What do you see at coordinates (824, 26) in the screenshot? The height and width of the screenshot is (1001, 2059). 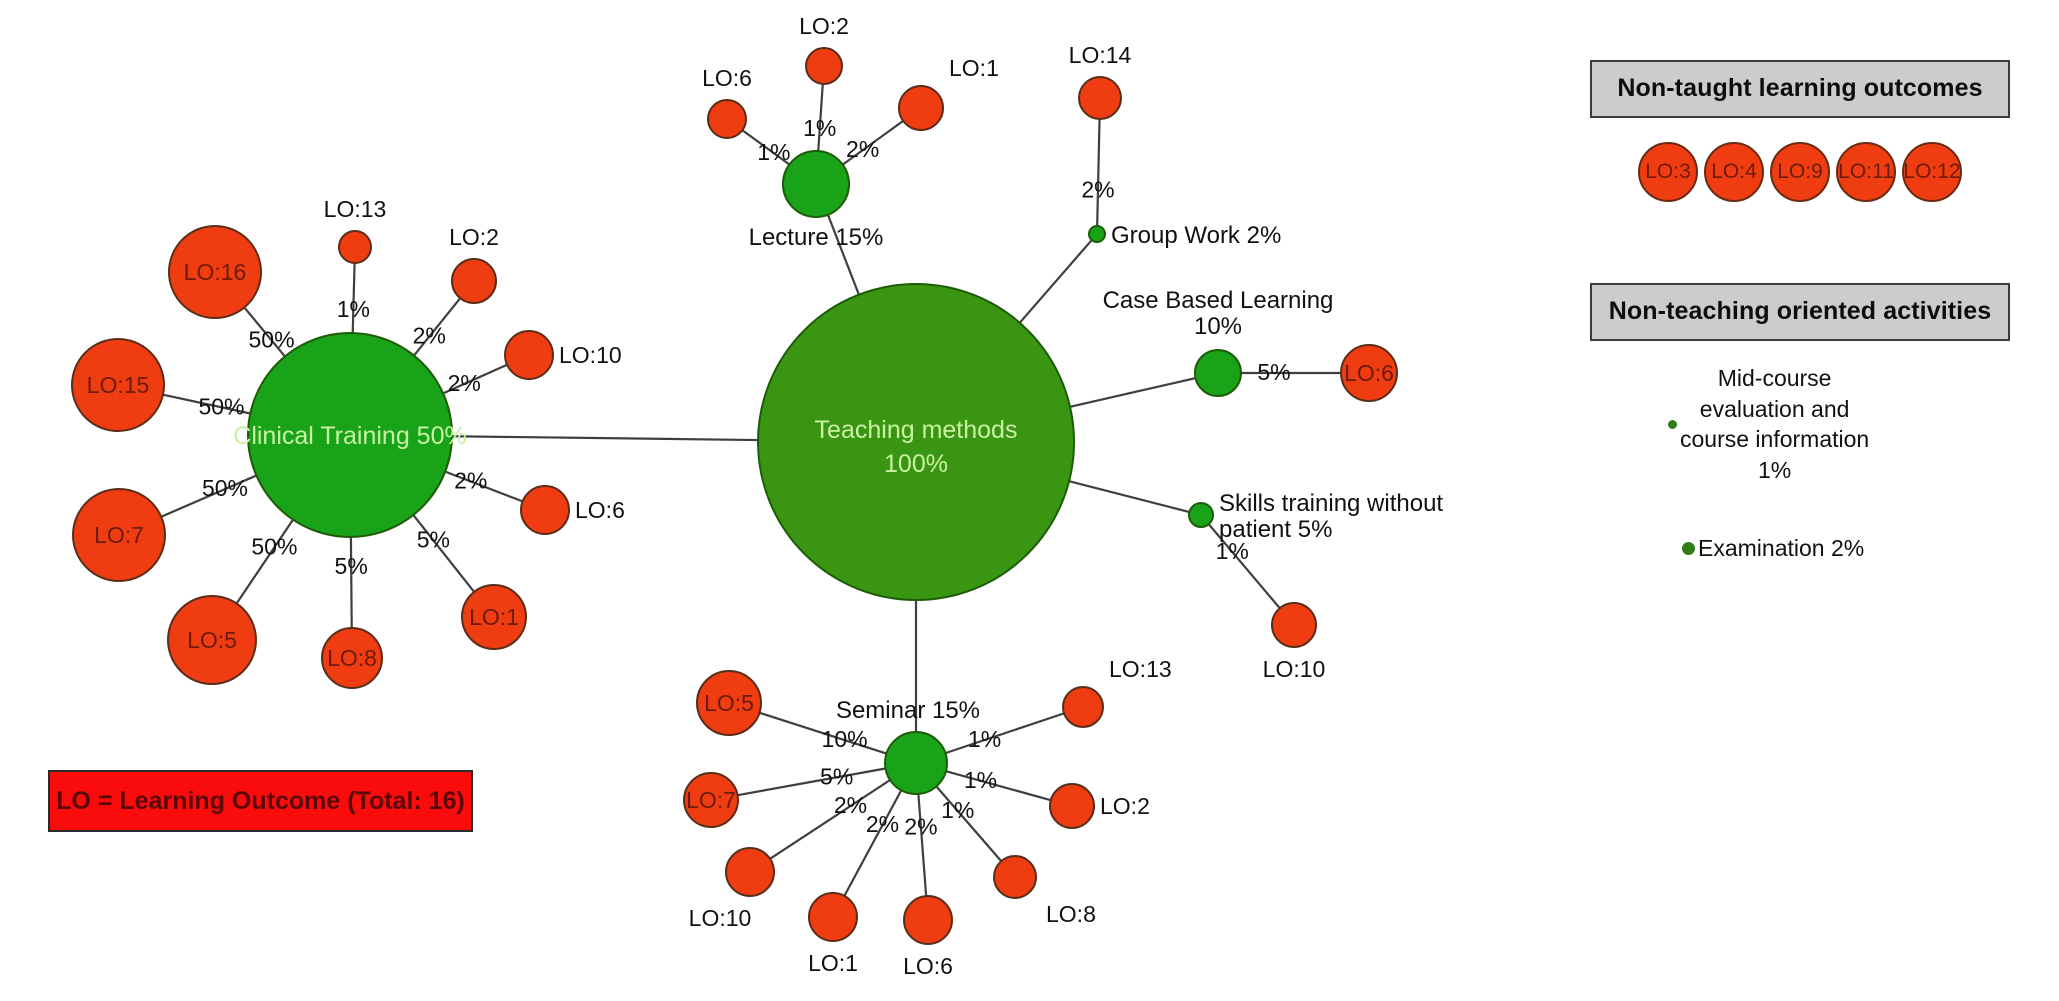 I see `lo-node-lecture-1-label: LO:2` at bounding box center [824, 26].